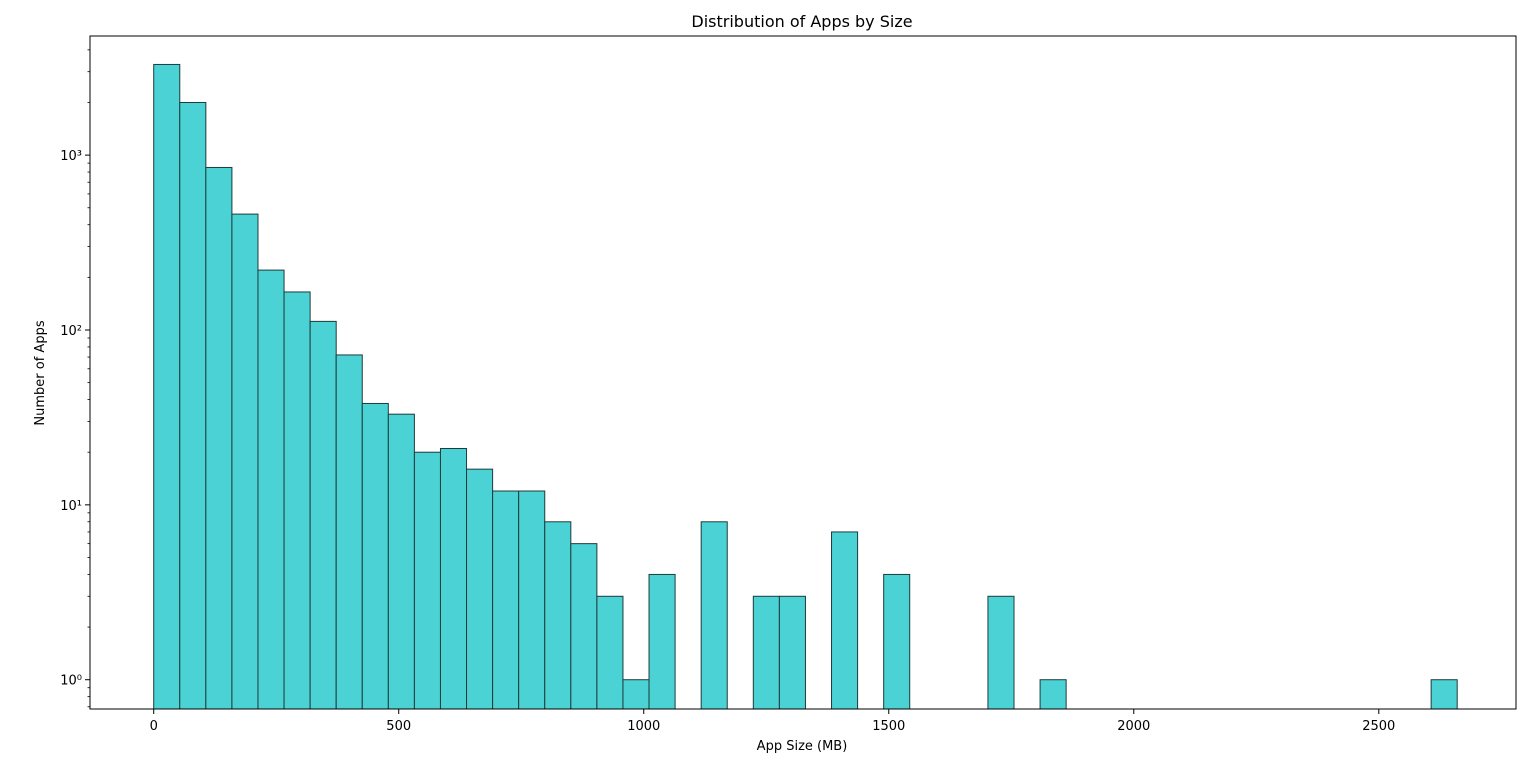  Describe the element at coordinates (71, 506) in the screenshot. I see `y-tick-label: 10¹` at that location.